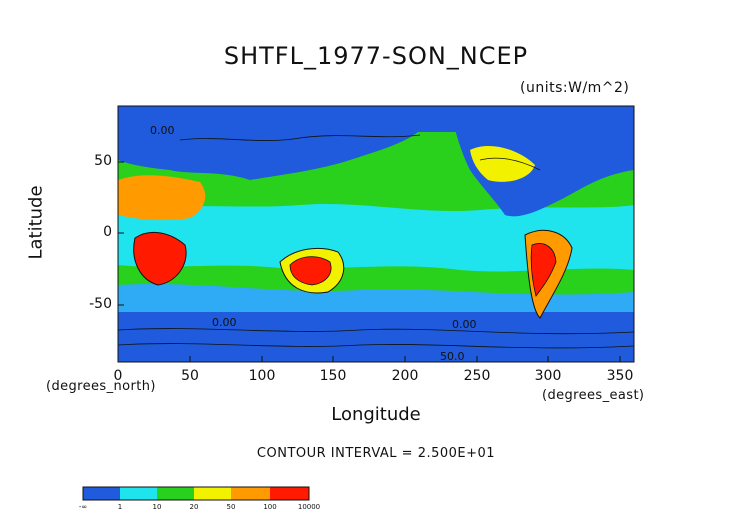  Describe the element at coordinates (194, 507) in the screenshot. I see `colorbar-label: 20` at that location.